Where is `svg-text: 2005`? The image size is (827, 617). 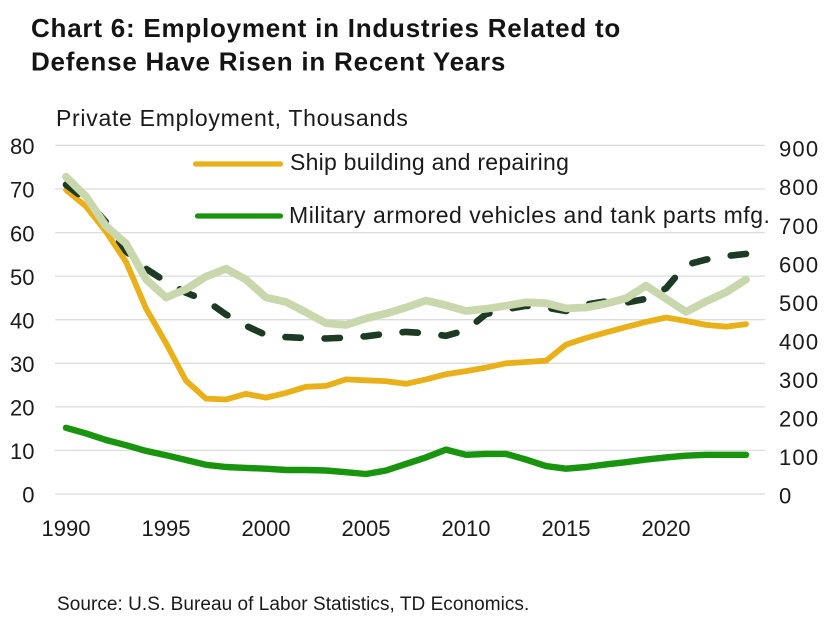
svg-text: 2005 is located at coordinates (366, 528).